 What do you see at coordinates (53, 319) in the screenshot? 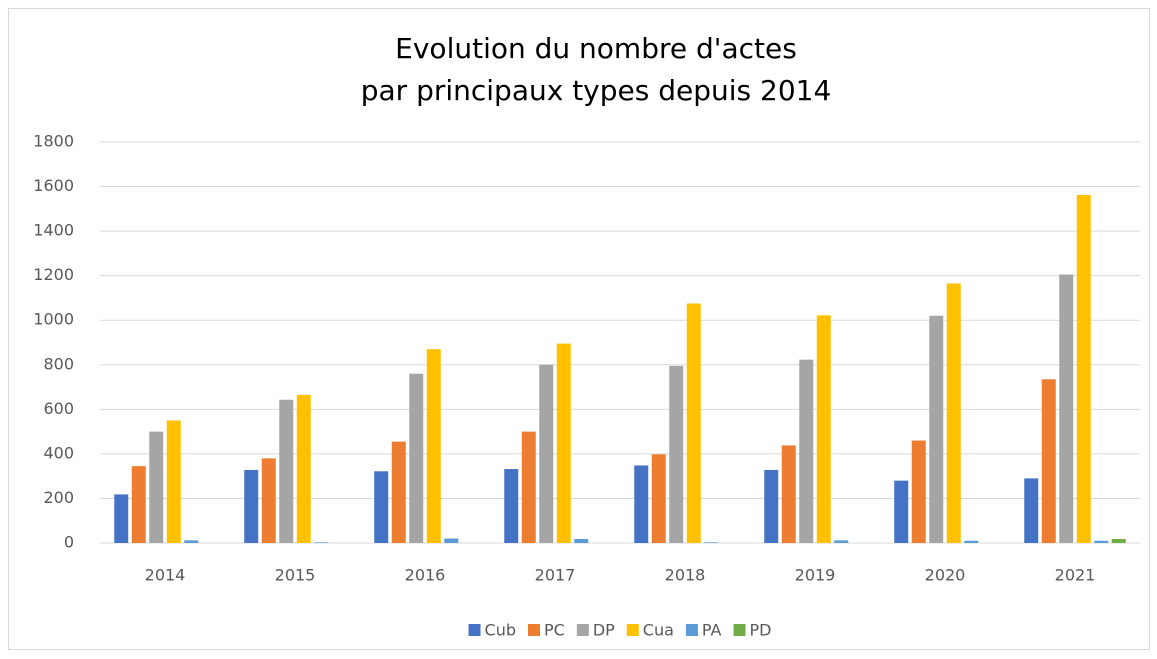
I see `y-tick-label: 1000` at bounding box center [53, 319].